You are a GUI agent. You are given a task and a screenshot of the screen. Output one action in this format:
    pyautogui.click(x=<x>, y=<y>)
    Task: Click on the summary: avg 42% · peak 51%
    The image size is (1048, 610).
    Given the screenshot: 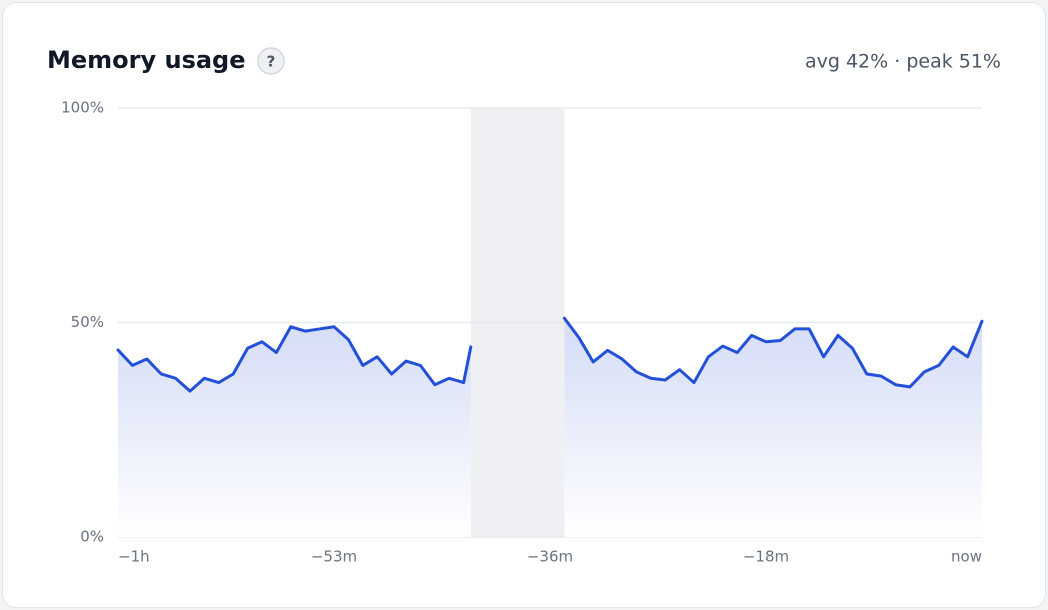 What is the action you would take?
    pyautogui.click(x=903, y=62)
    